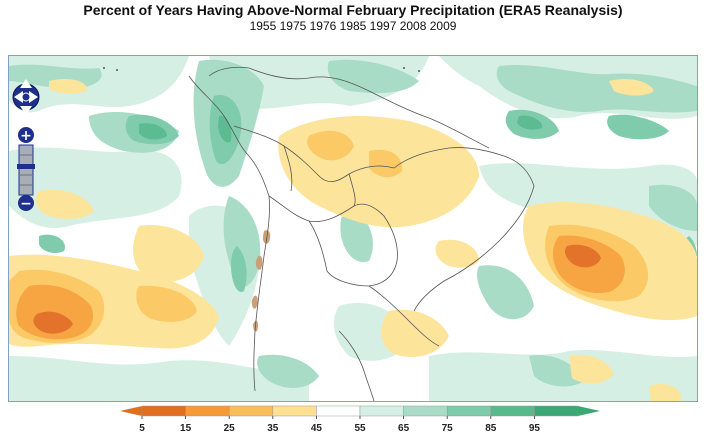  Describe the element at coordinates (131, 411) in the screenshot. I see `legend-arrow-low` at that location.